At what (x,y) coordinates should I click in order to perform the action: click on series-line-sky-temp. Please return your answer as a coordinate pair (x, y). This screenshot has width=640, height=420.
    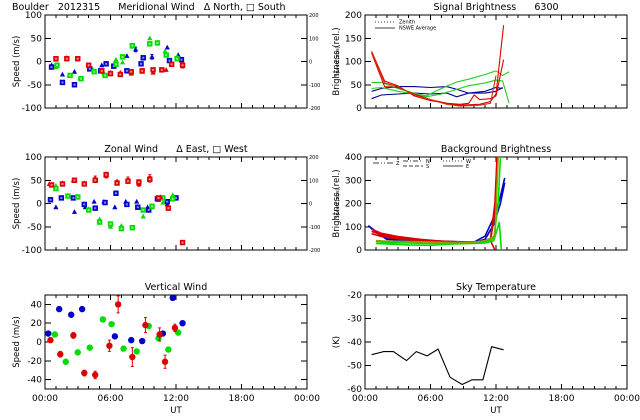
    Looking at the image, I should click on (437, 366).